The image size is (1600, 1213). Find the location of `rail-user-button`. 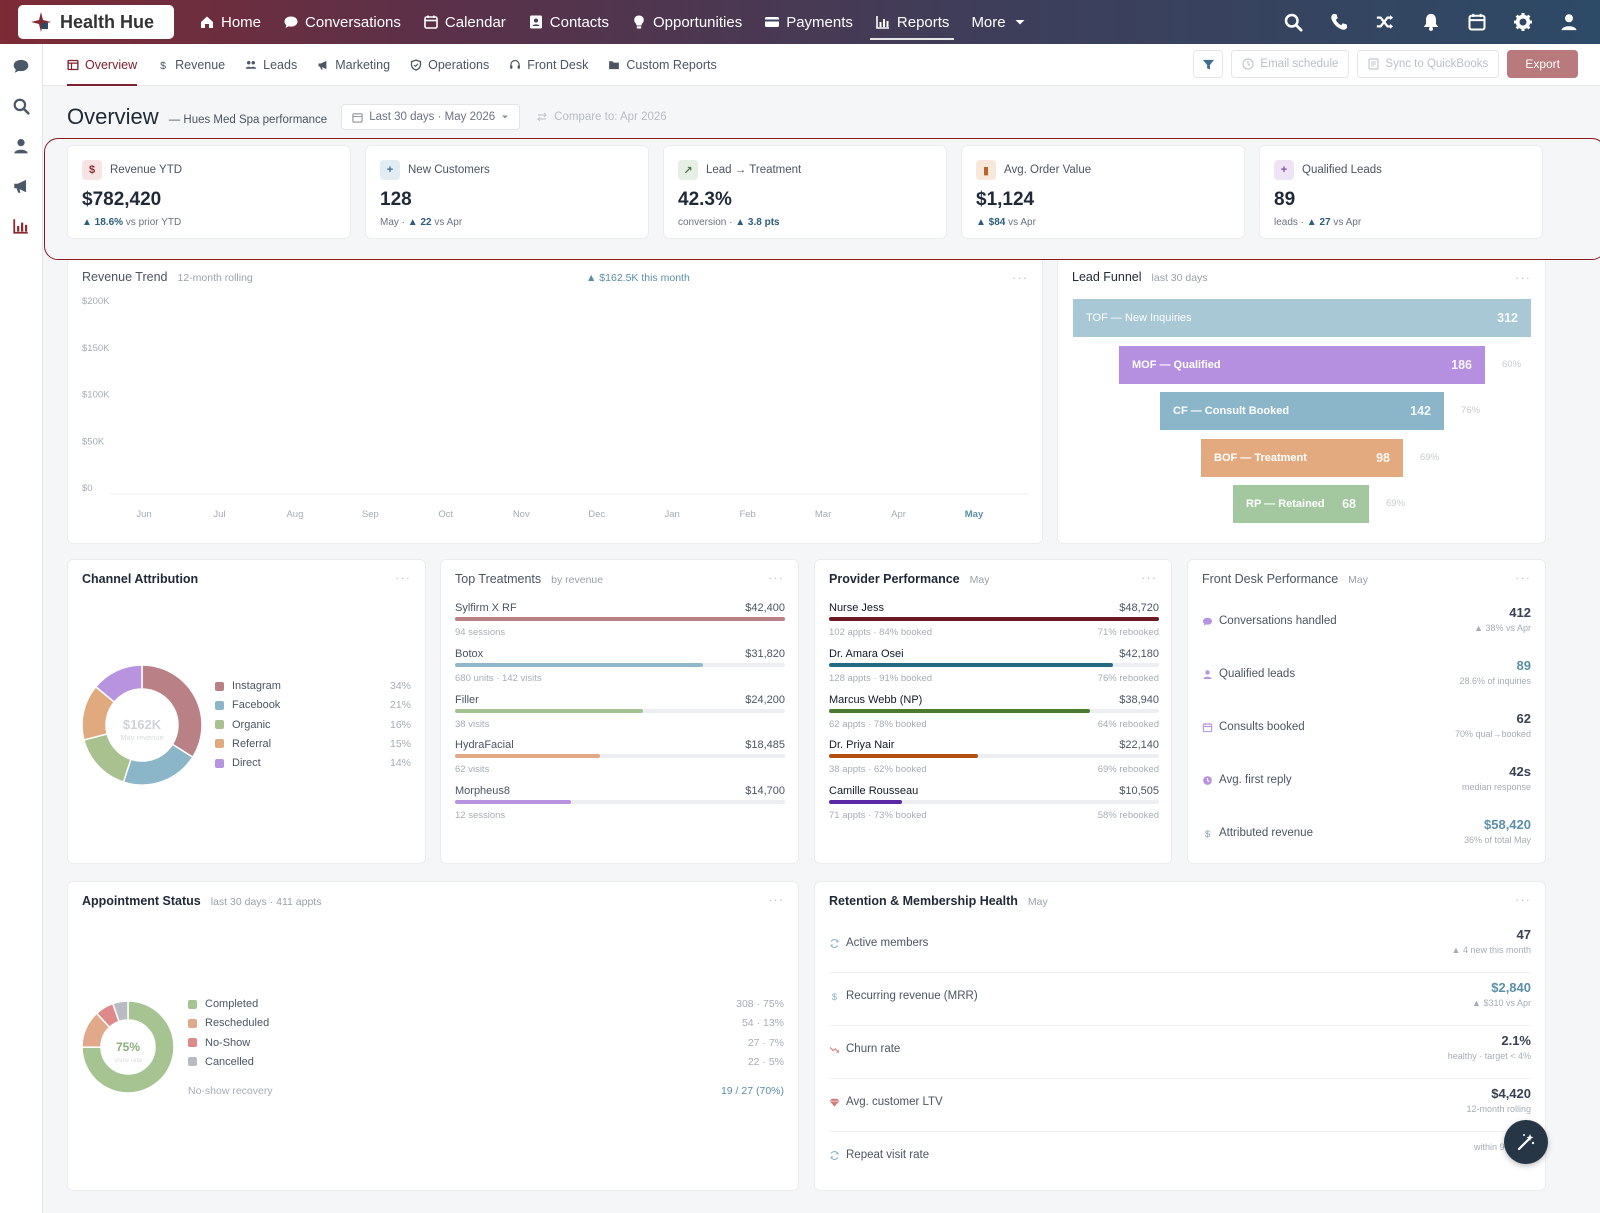

rail-user-button is located at coordinates (22, 147).